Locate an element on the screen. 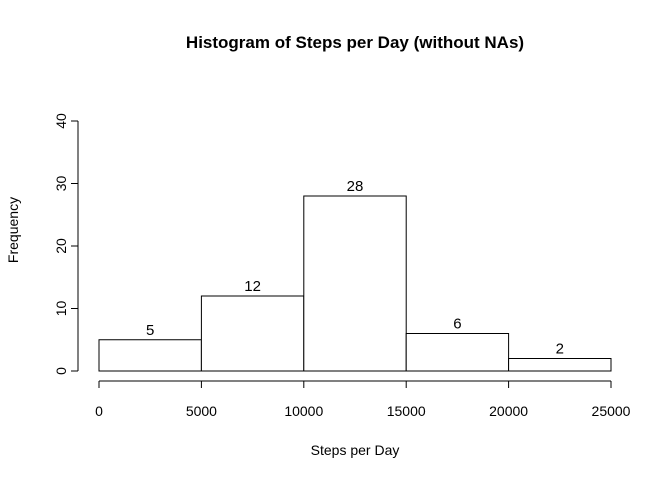 The width and height of the screenshot is (672, 480). y-tick-label: 30 is located at coordinates (61, 184).